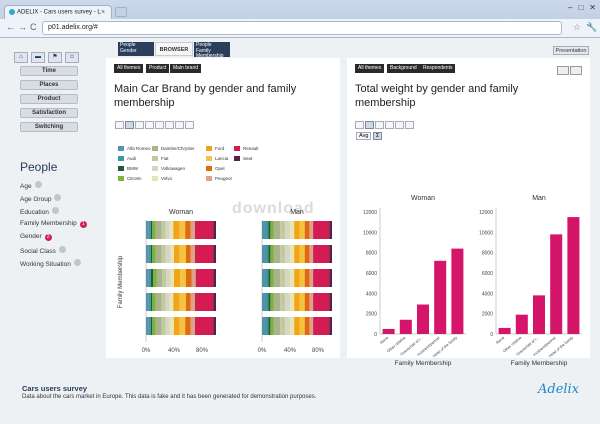 Image resolution: width=600 pixels, height=424 pixels. What do you see at coordinates (55, 57) in the screenshot?
I see `flag-icon: ⚑` at bounding box center [55, 57].